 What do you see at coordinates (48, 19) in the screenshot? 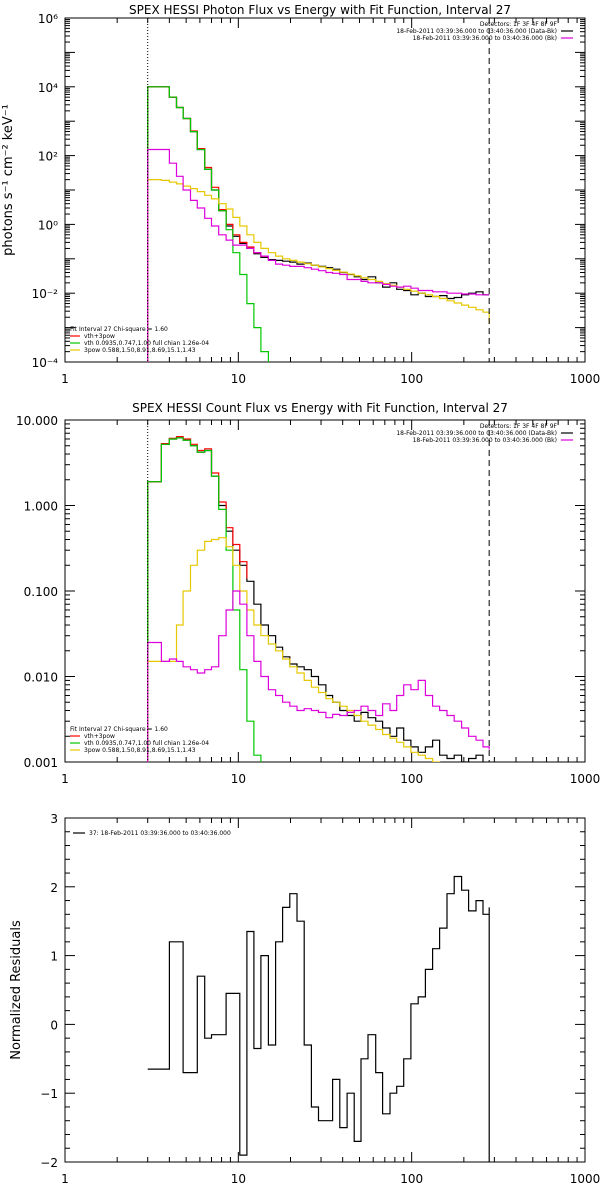
I see `y-tick-label: 10⁶` at bounding box center [48, 19].